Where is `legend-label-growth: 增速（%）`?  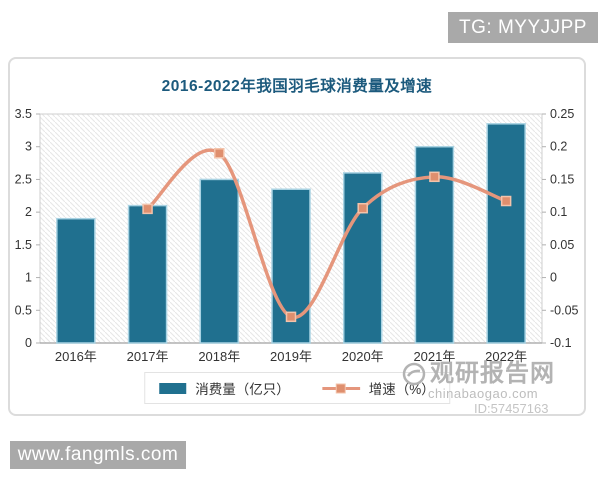 legend-label-growth: 增速（%） is located at coordinates (401, 389).